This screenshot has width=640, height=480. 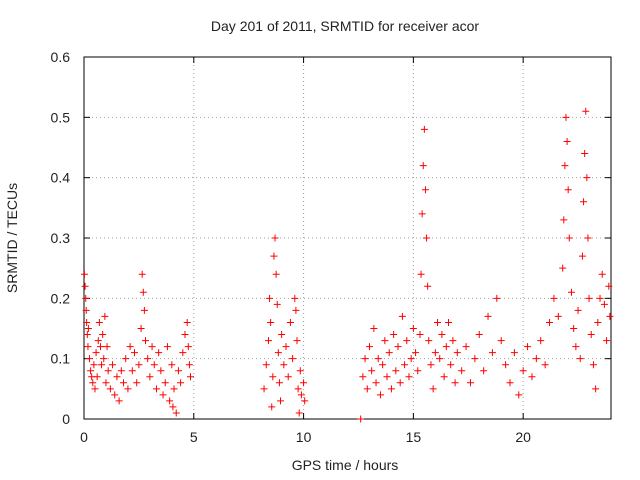 I want to click on x-tick-label: 10, so click(x=304, y=437).